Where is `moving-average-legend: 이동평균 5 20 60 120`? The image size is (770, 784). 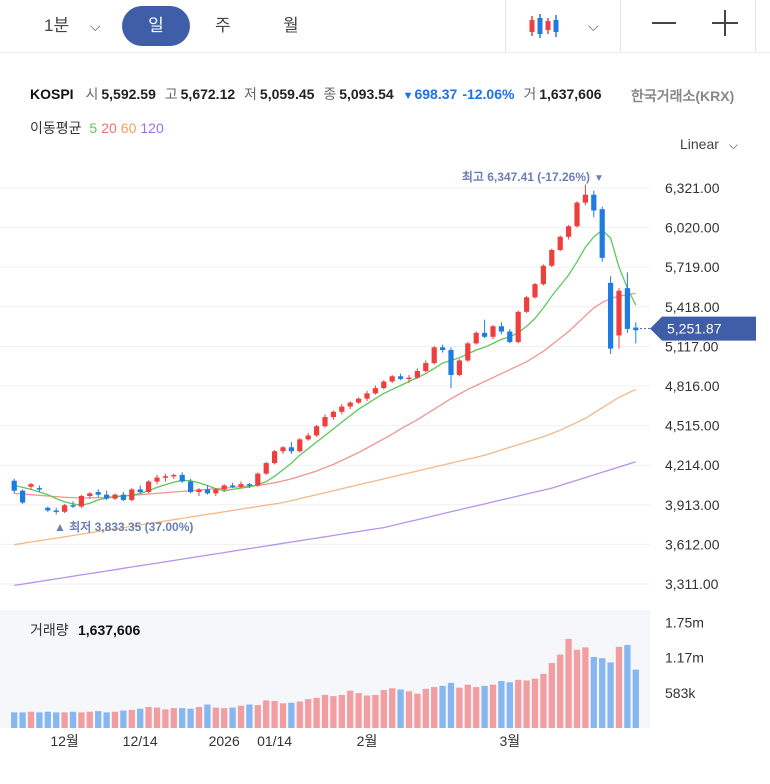
moving-average-legend: 이동평균 5 20 60 120 is located at coordinates (99, 128).